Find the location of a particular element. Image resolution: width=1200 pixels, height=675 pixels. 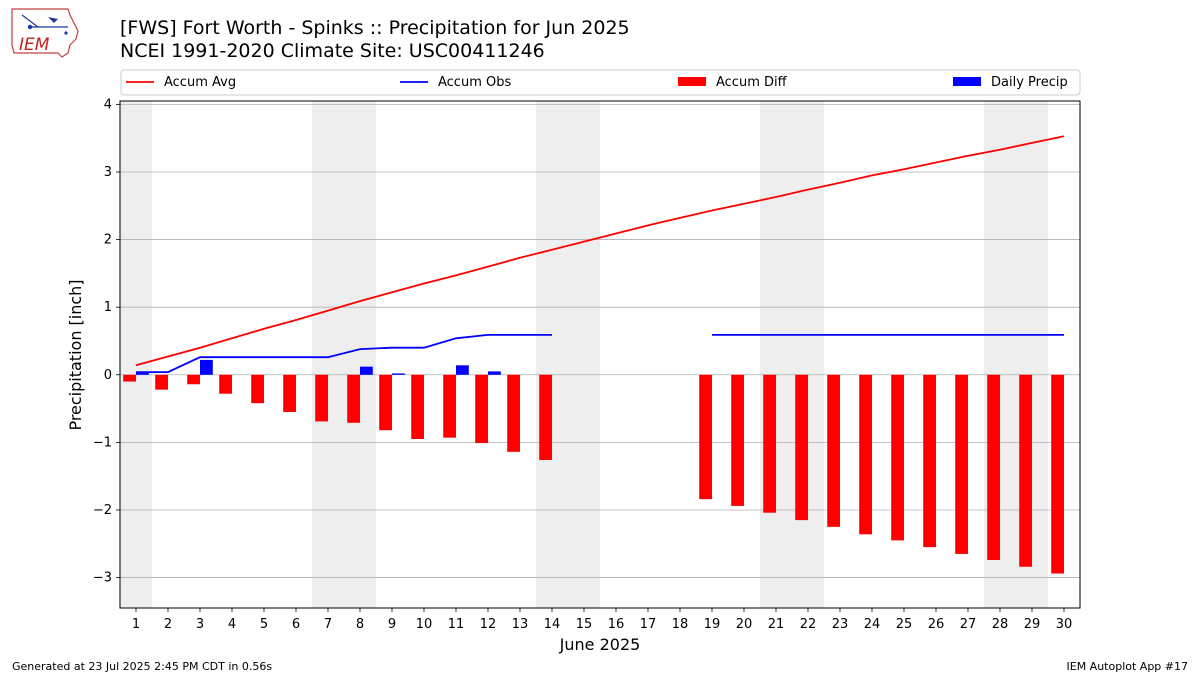

iem-logo-text: IEM is located at coordinates (34, 45).